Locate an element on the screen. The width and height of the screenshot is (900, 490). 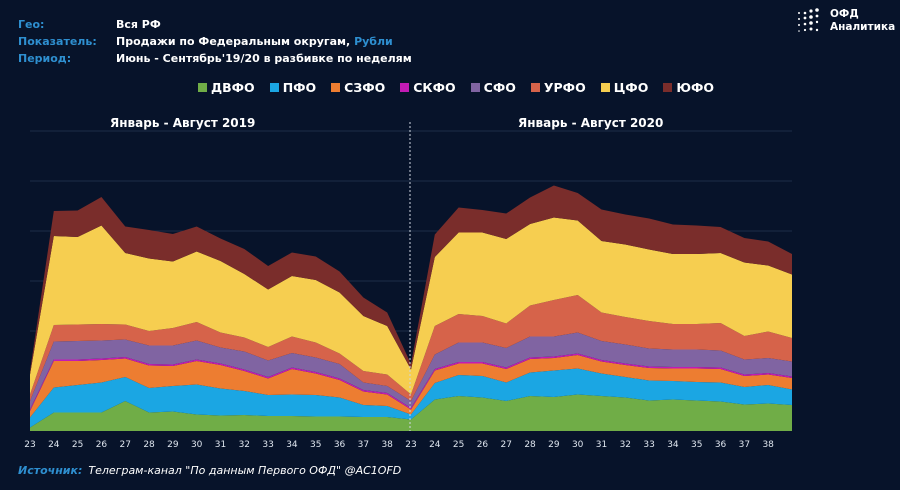
chart-legend: ДВФО ПФО СЗФО СКФО СФО УРФО ЦФО ЮФО is located at coordinates (456, 87).